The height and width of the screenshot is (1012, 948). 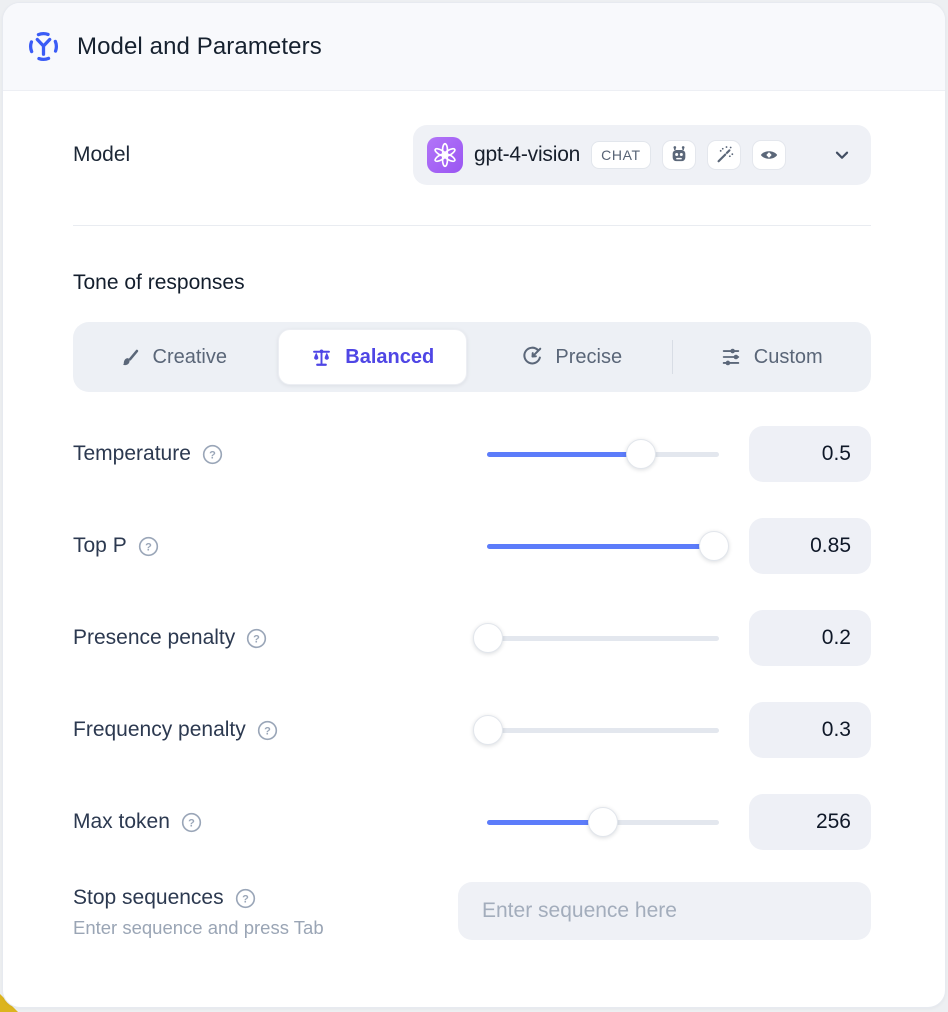 I want to click on balance-scale-icon, so click(x=321, y=357).